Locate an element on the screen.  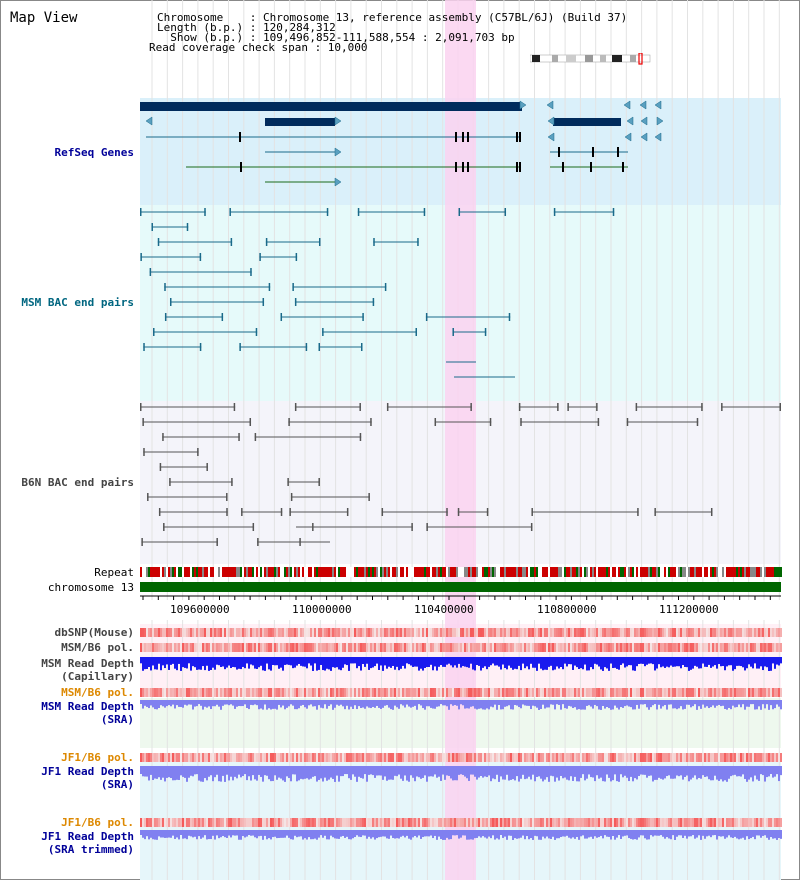
chromosome-ideogram is located at coordinates (592, 59).